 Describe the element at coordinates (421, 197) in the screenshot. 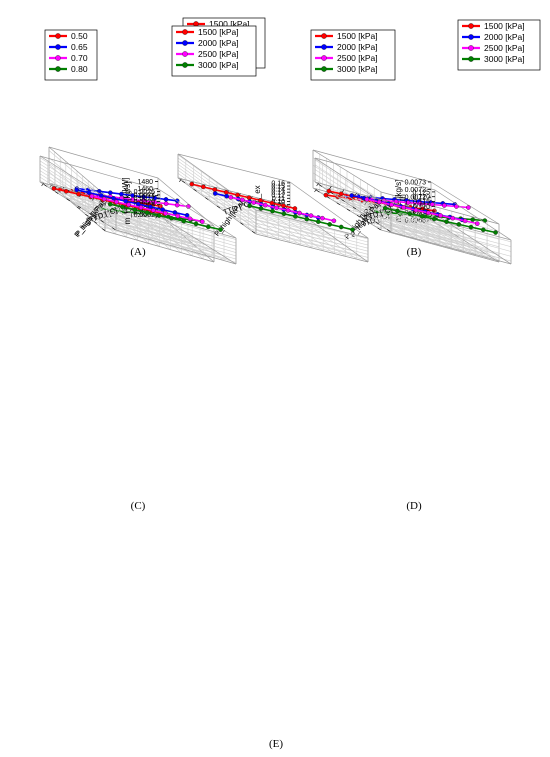

I see `z-tick-label: 0.120` at that location.